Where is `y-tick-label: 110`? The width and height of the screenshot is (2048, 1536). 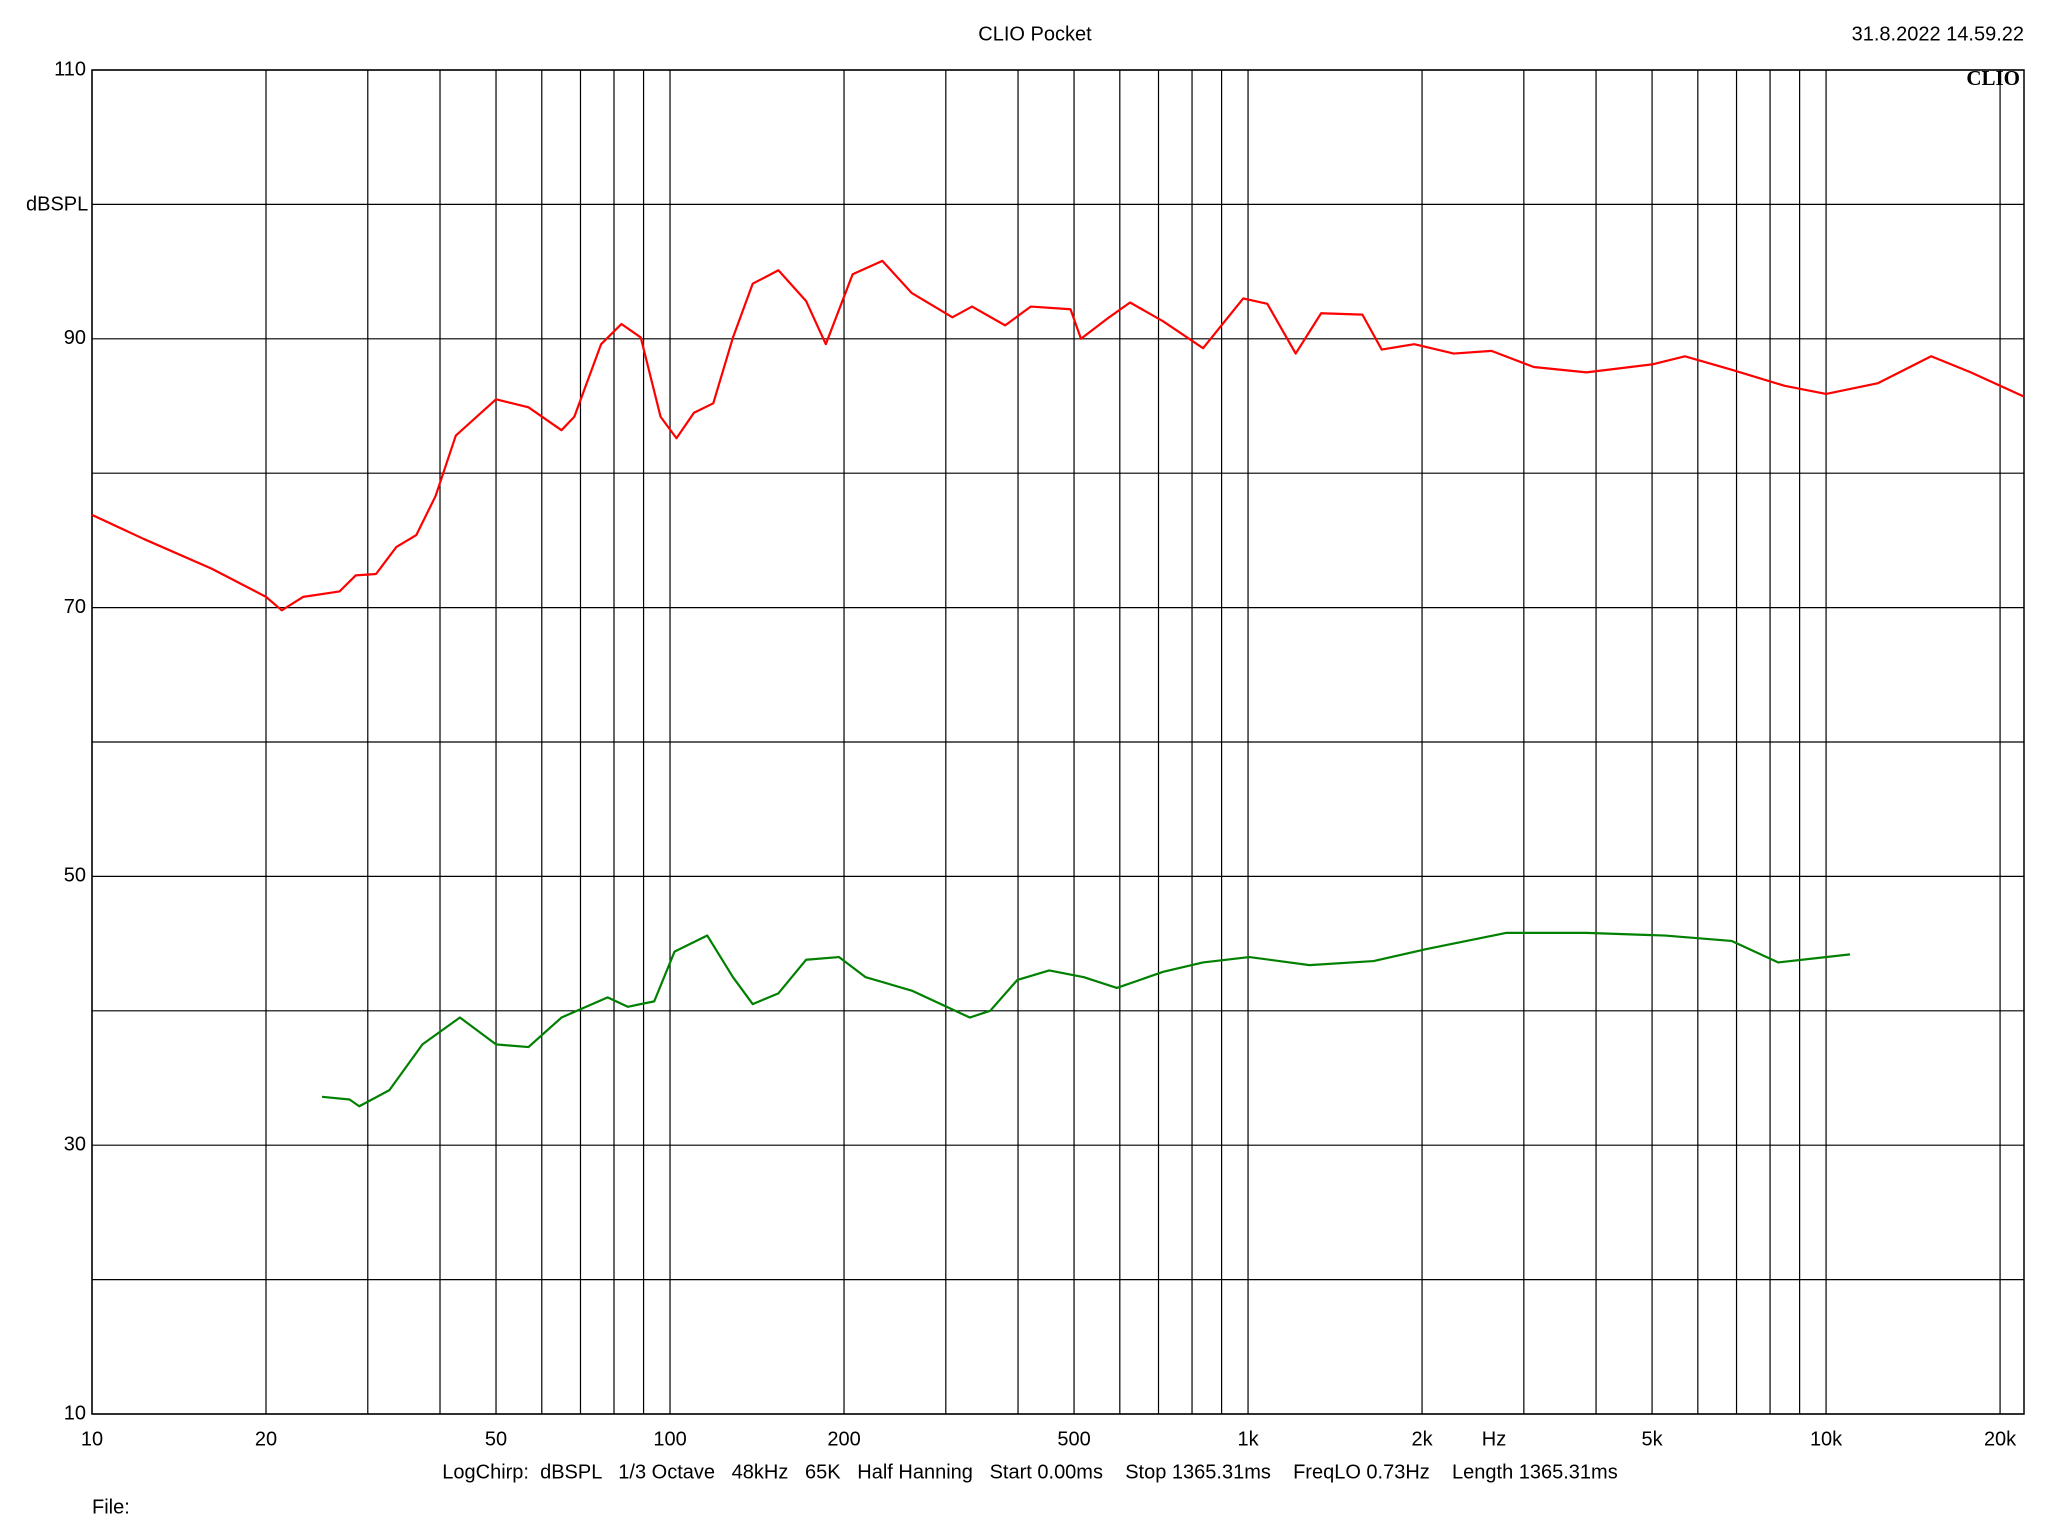
y-tick-label: 110 is located at coordinates (70, 69).